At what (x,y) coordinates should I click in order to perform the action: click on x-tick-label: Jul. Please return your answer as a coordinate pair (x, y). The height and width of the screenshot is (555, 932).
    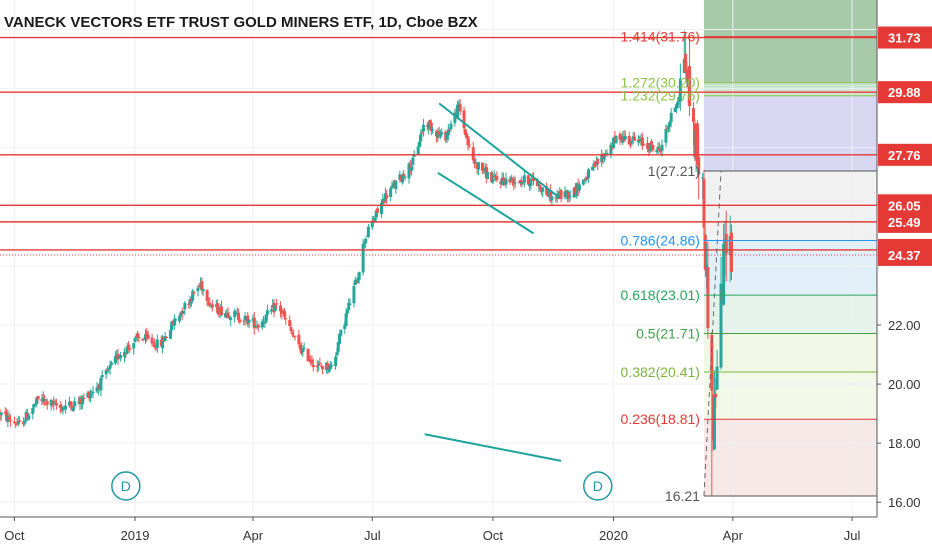
    Looking at the image, I should click on (372, 535).